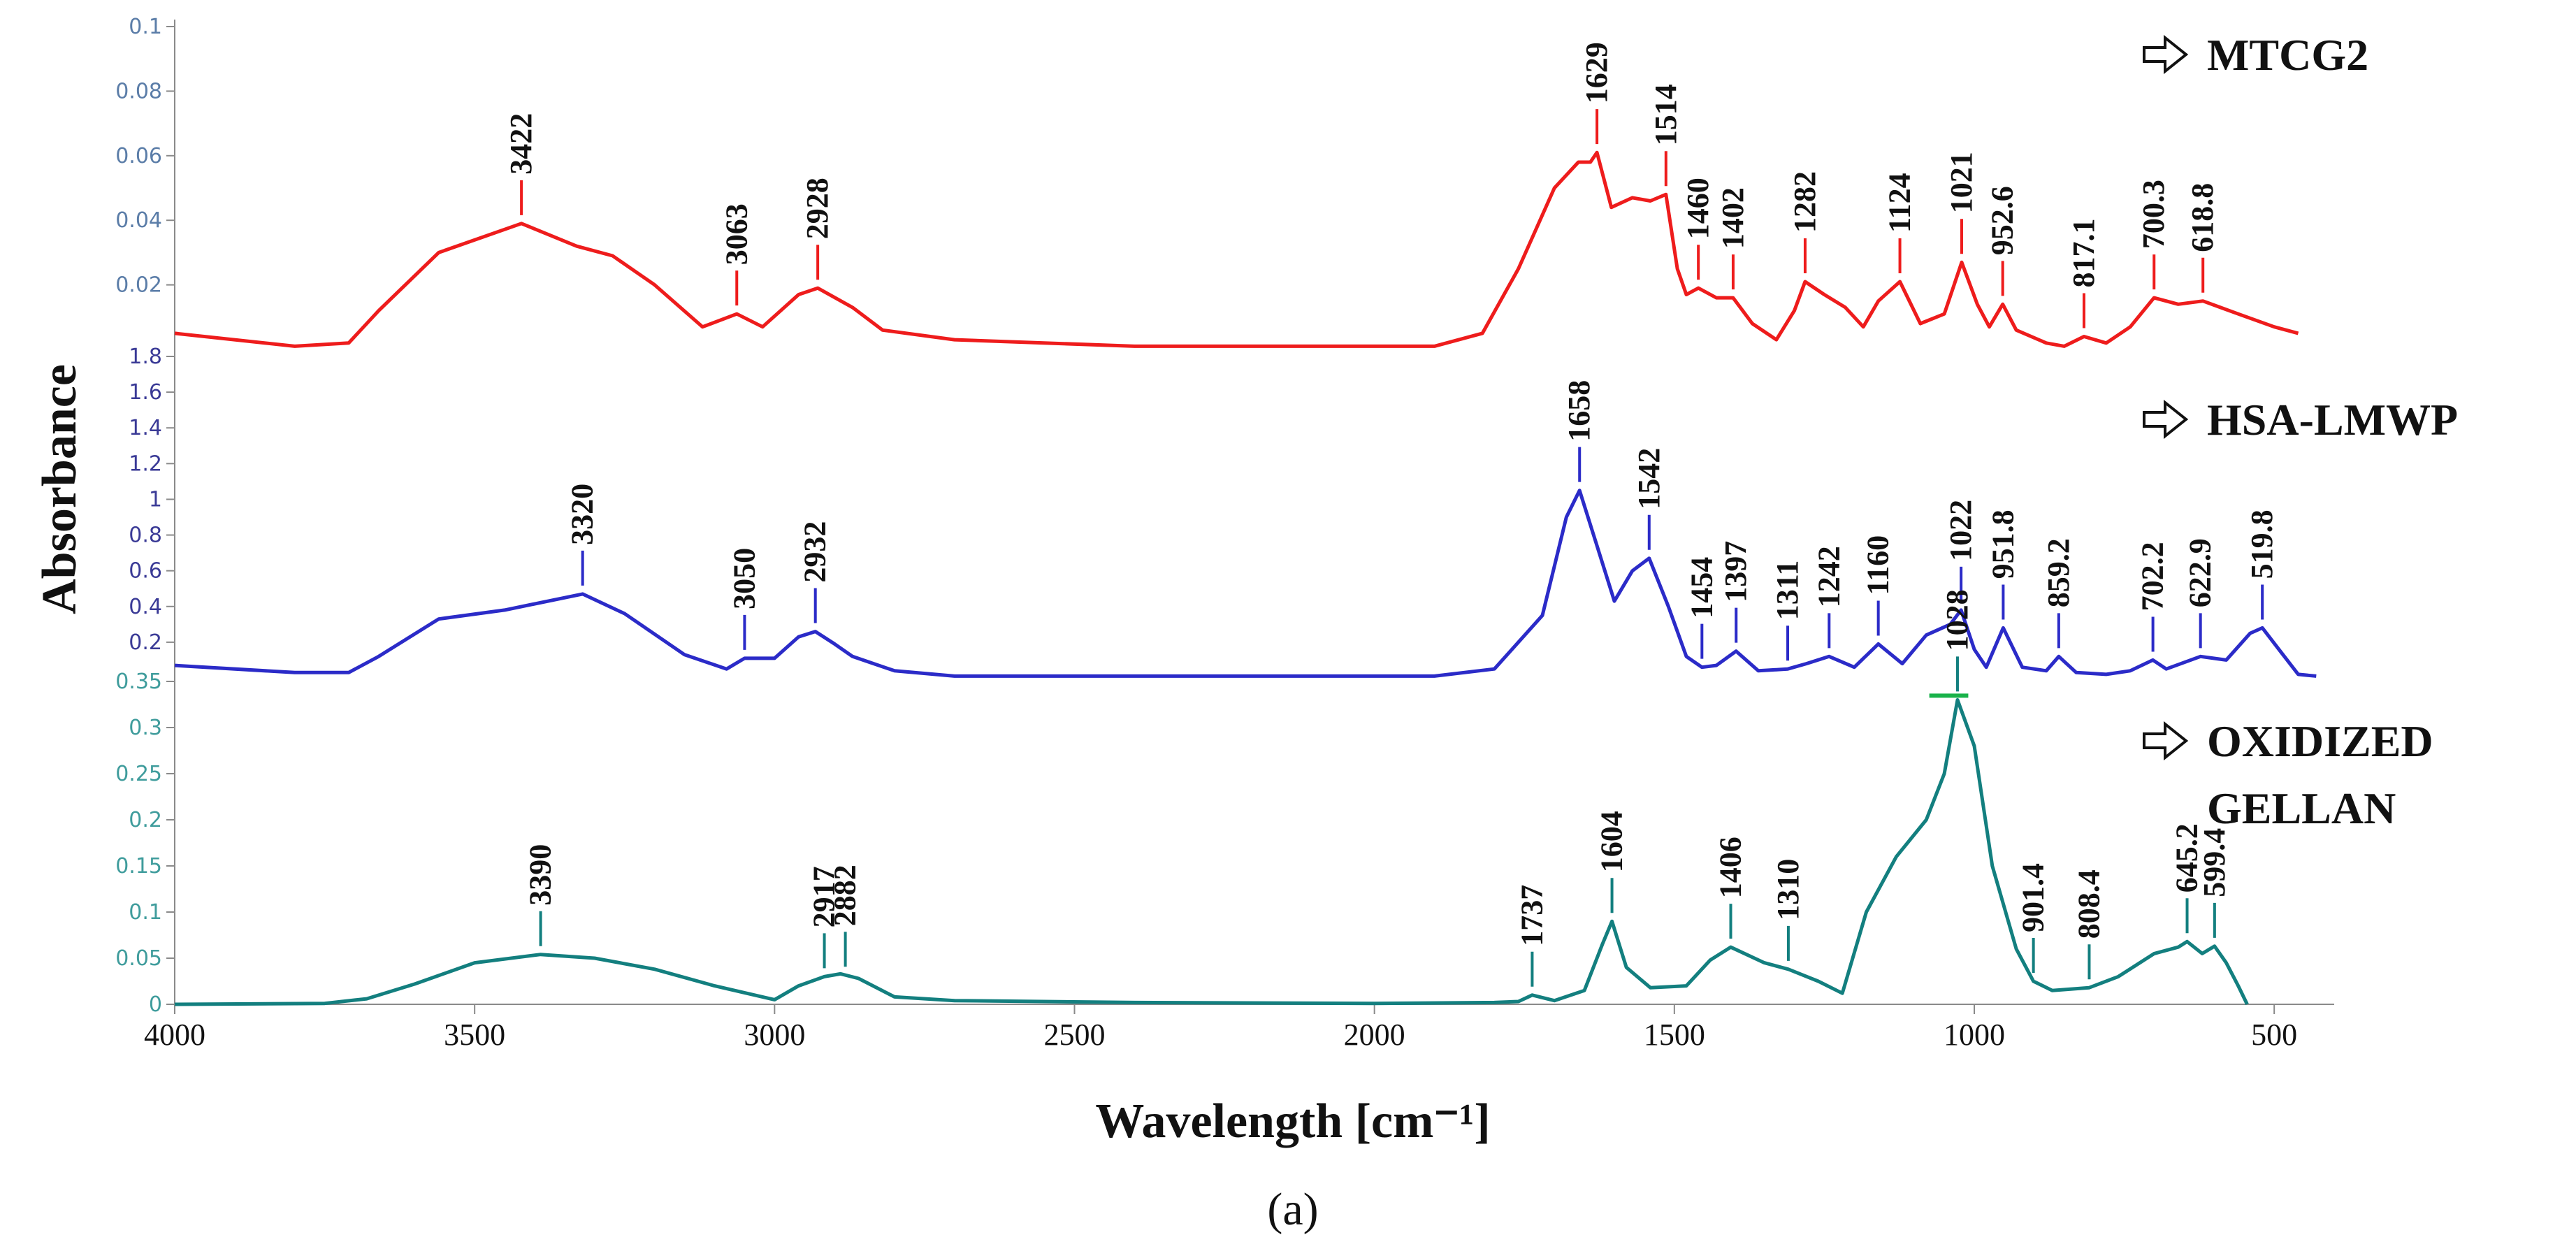 This screenshot has width=2576, height=1258. What do you see at coordinates (2332, 419) in the screenshot?
I see `legend-label: HSA-LMWP` at bounding box center [2332, 419].